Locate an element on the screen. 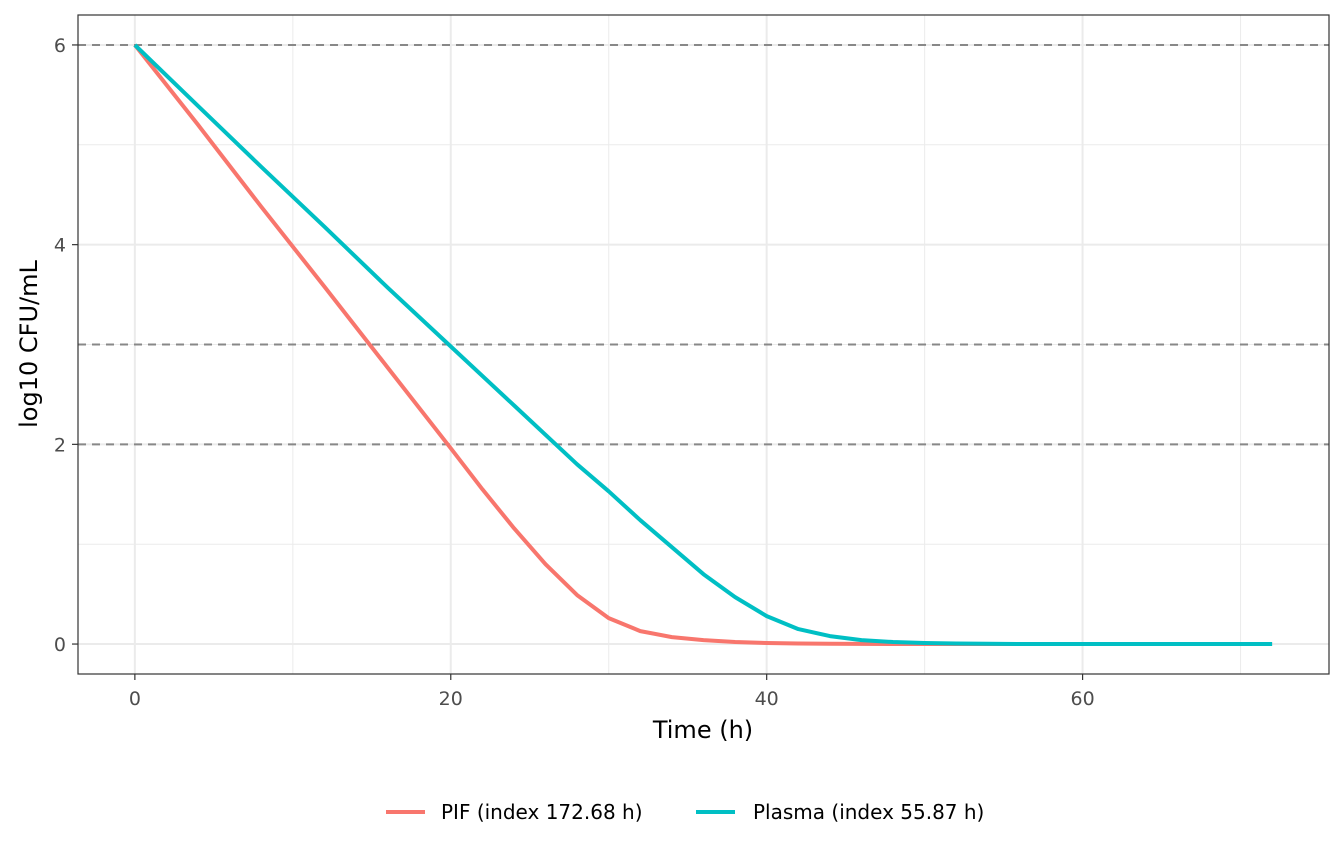  y-axis-title: log10 CFU/mL is located at coordinates (29, 344).